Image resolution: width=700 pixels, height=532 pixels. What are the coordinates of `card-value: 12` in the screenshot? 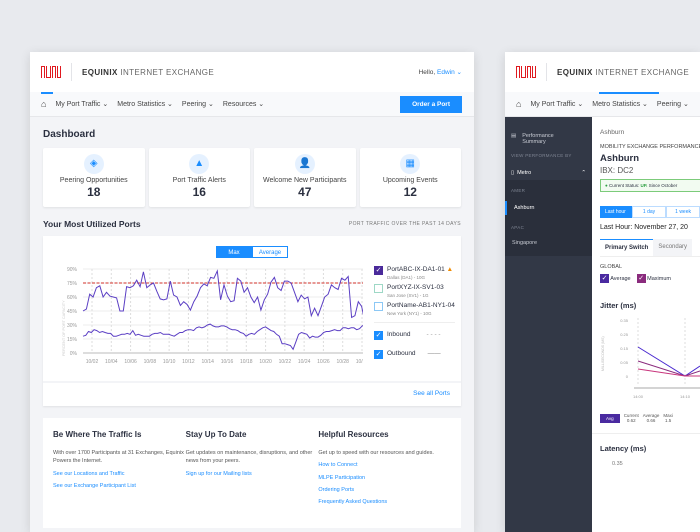 It's located at (410, 192).